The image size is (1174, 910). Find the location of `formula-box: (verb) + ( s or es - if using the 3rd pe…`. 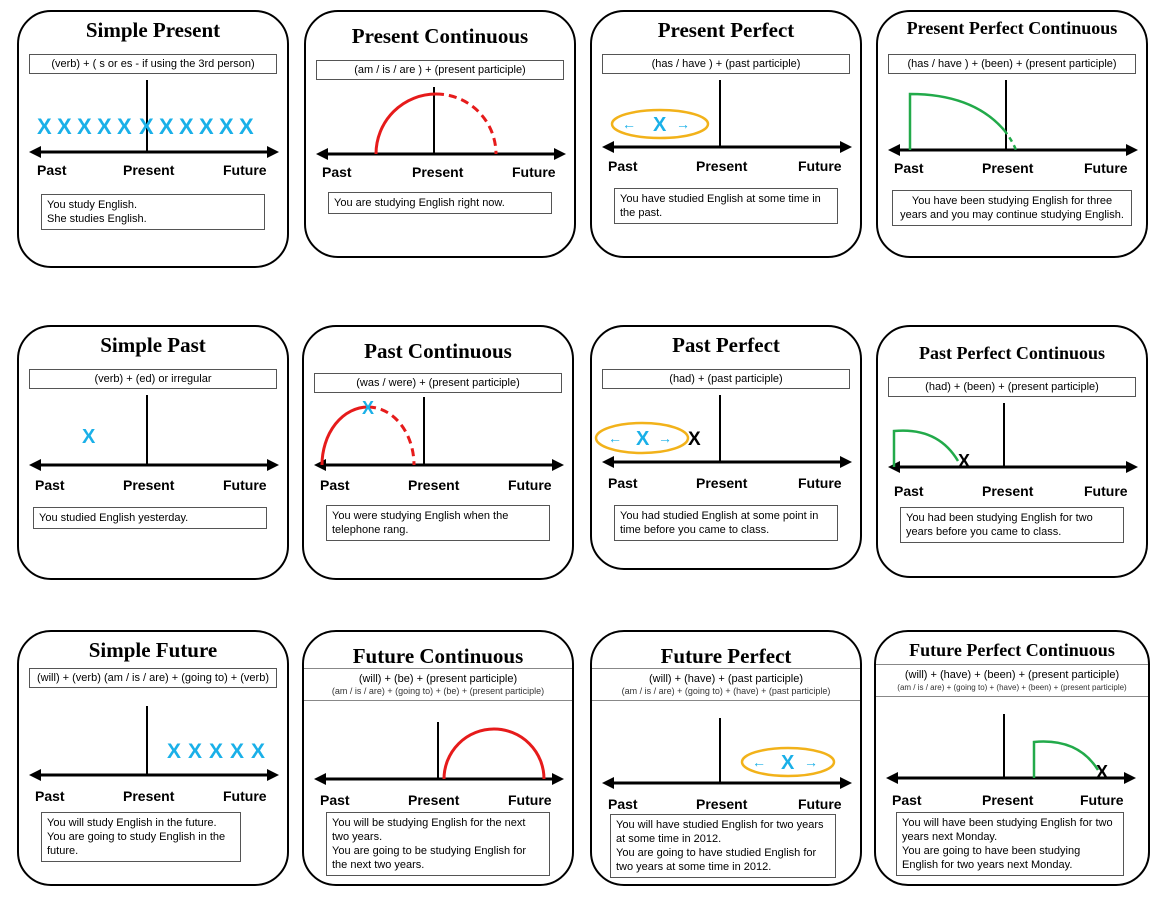

formula-box: (verb) + ( s or es - if using the 3rd pe… is located at coordinates (153, 64).